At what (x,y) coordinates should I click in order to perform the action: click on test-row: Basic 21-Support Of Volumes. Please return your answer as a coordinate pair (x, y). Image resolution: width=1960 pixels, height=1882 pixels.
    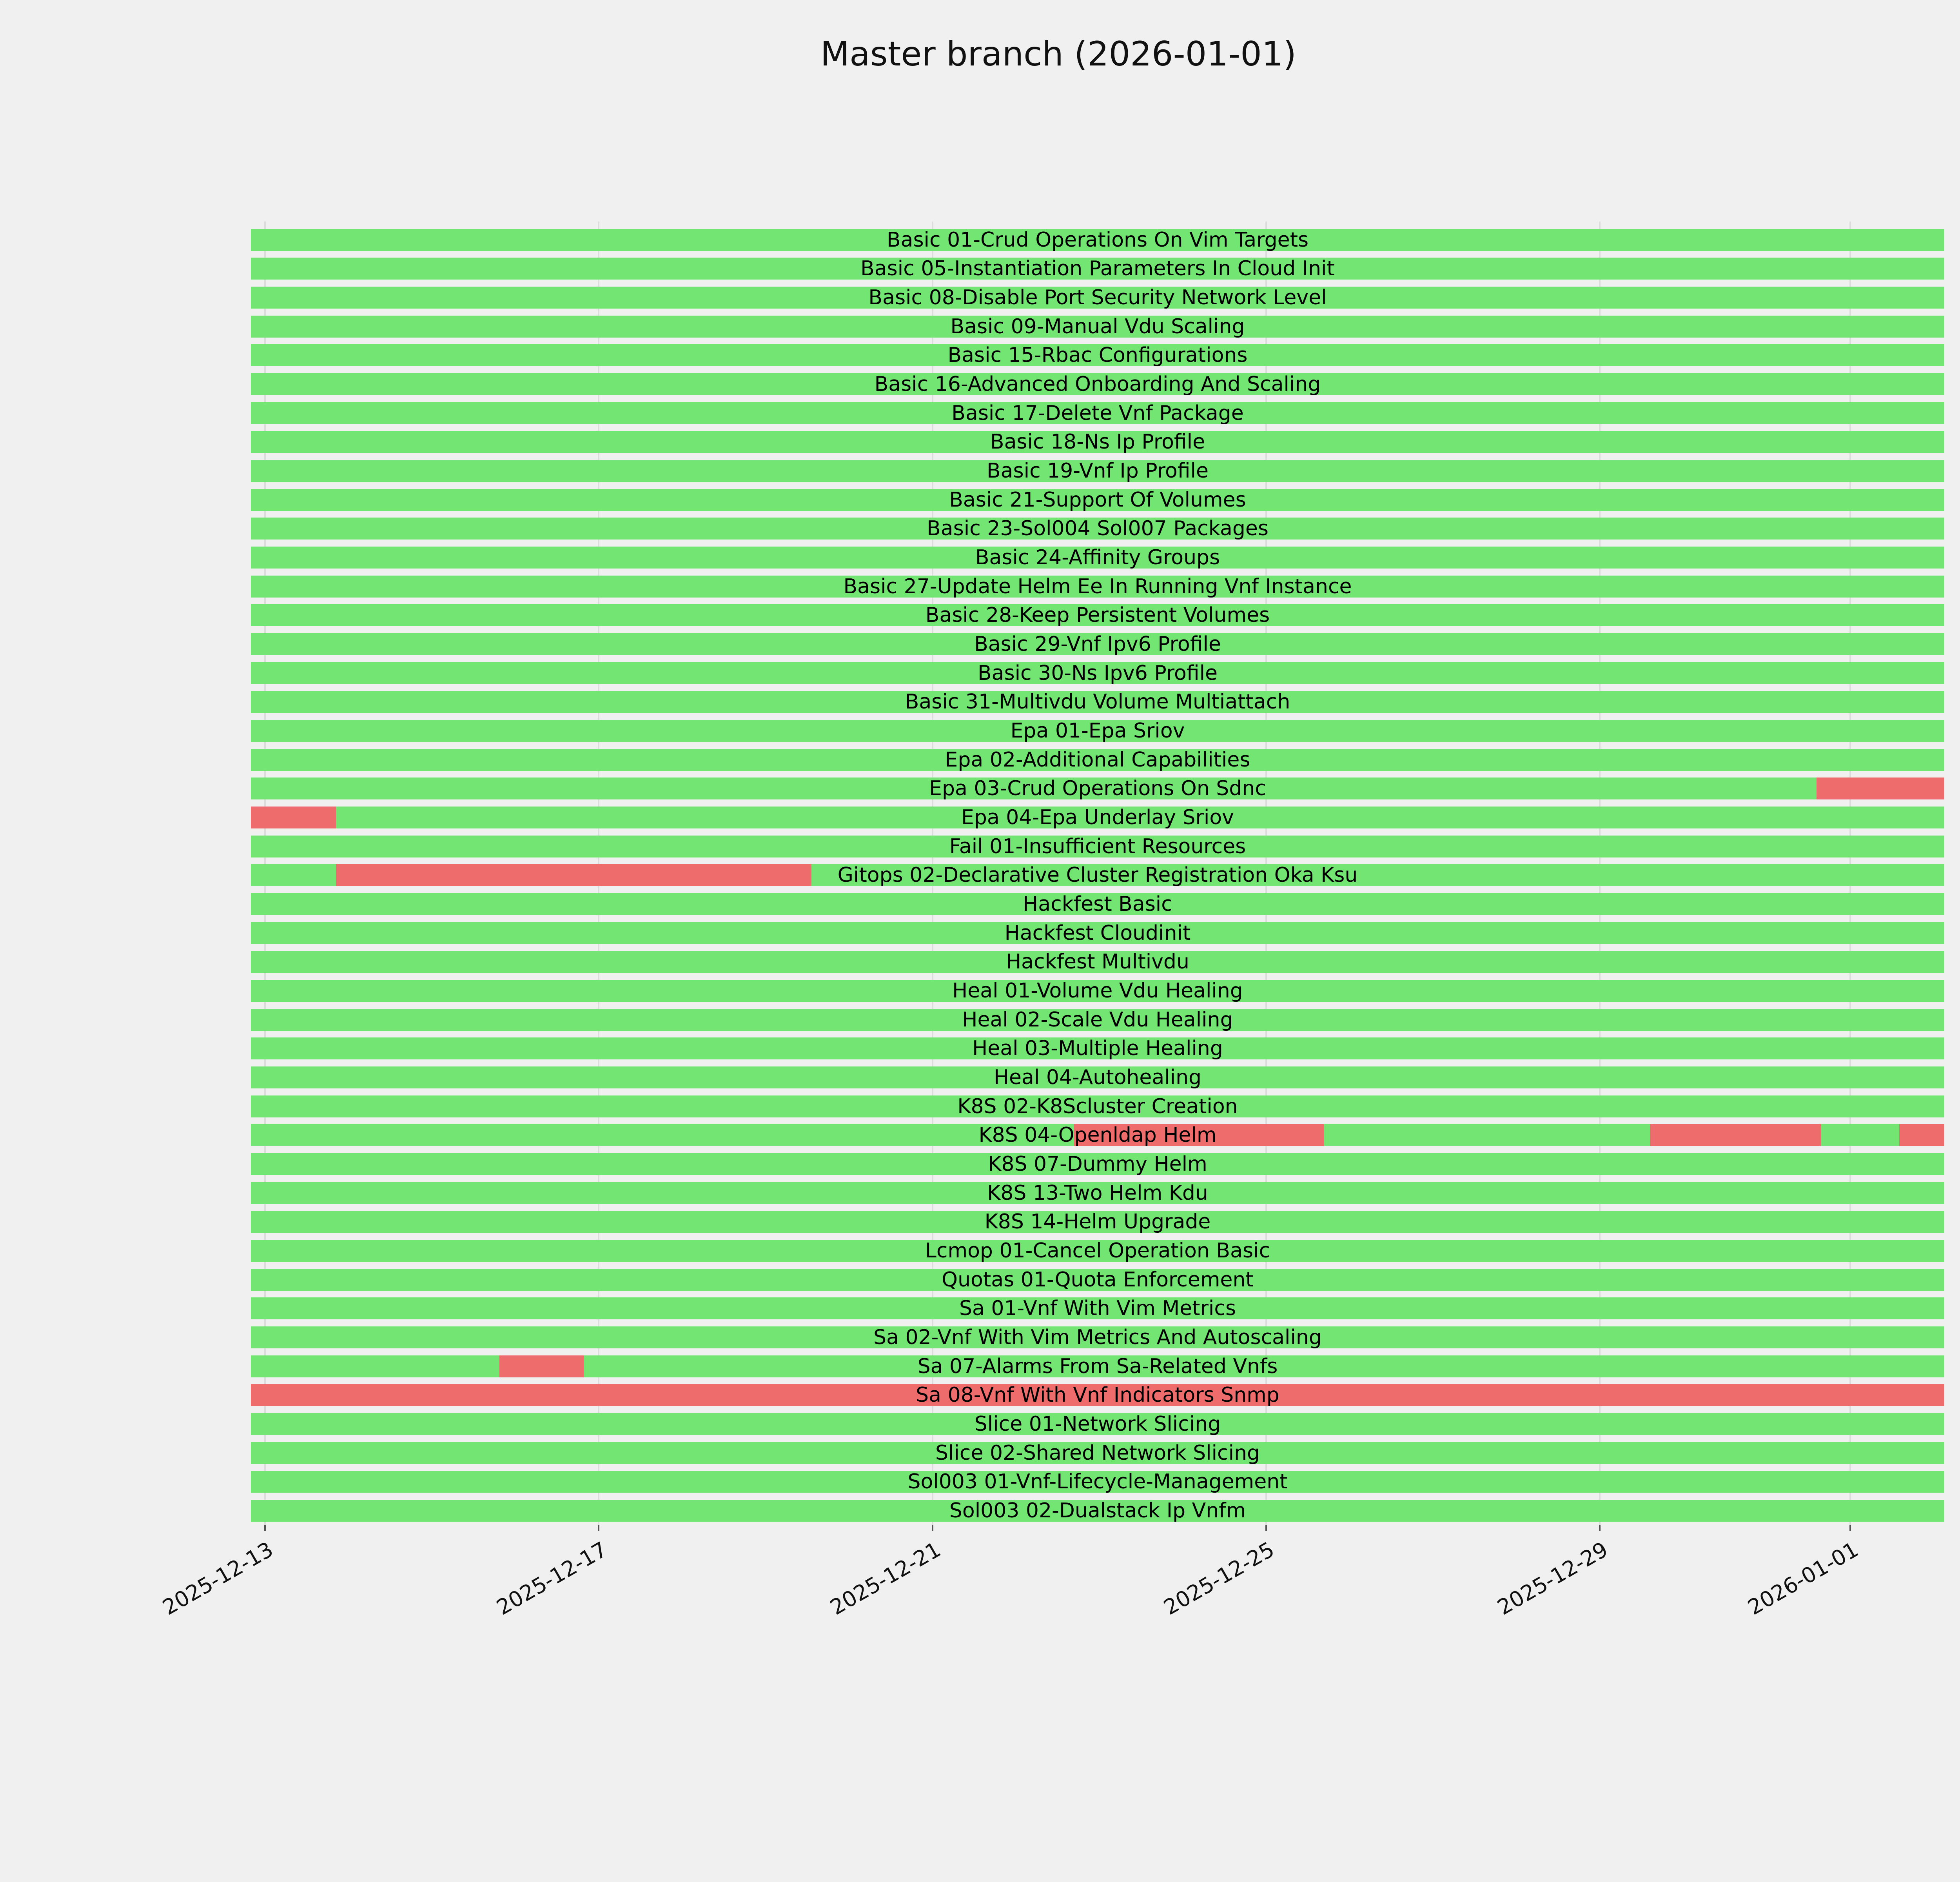
    Looking at the image, I should click on (1097, 499).